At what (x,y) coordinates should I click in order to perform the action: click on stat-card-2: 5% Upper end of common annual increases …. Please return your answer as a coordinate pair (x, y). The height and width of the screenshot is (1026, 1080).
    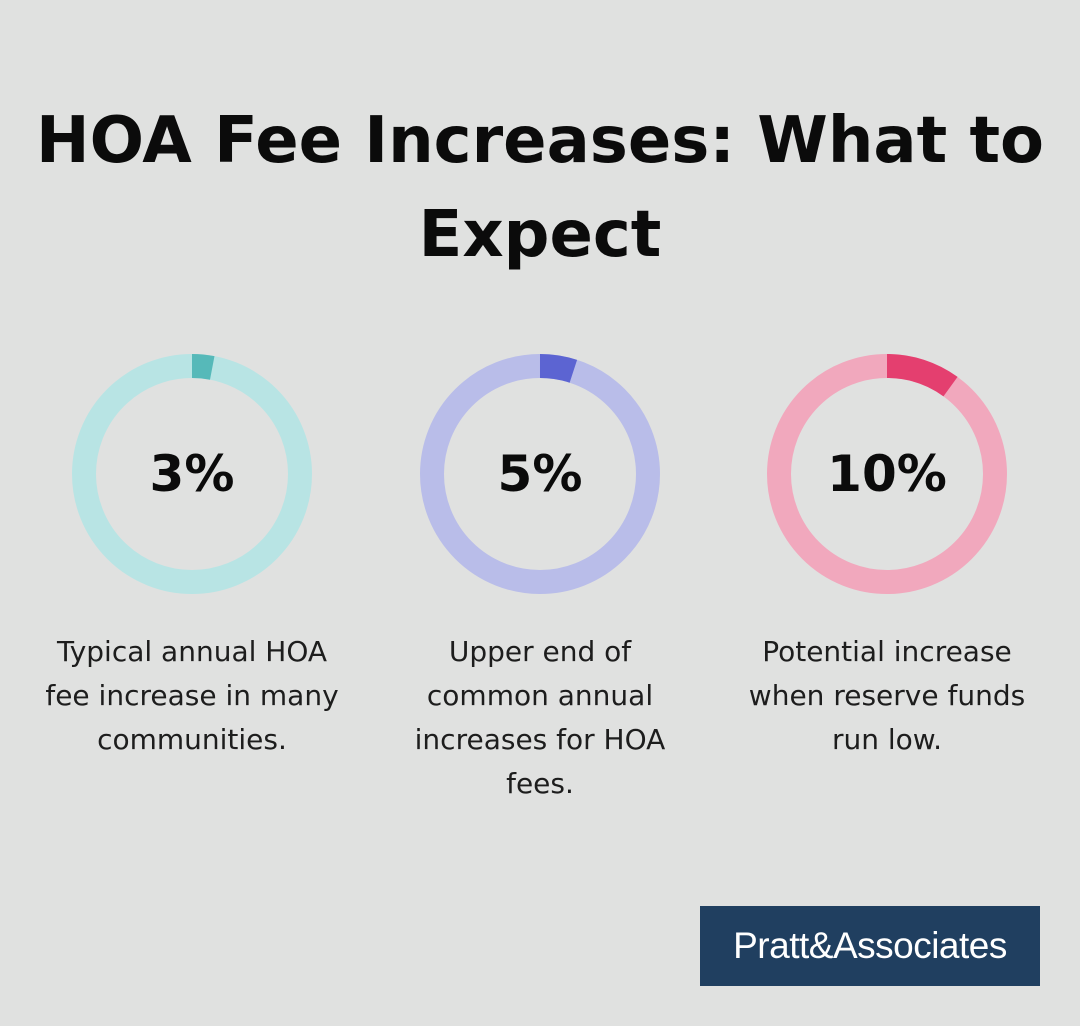
    Looking at the image, I should click on (540, 579).